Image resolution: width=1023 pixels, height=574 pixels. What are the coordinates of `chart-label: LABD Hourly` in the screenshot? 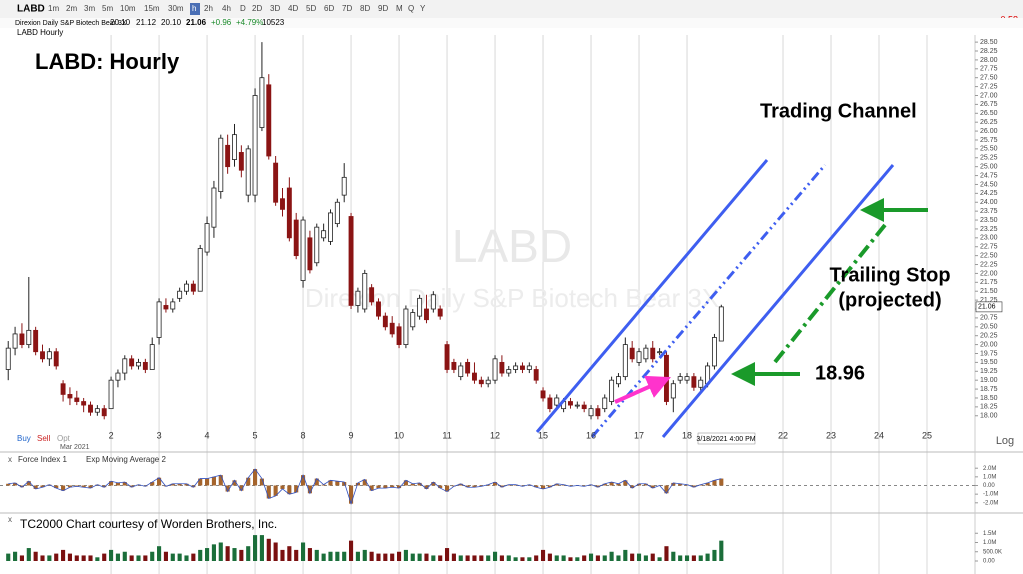 It's located at (40, 32).